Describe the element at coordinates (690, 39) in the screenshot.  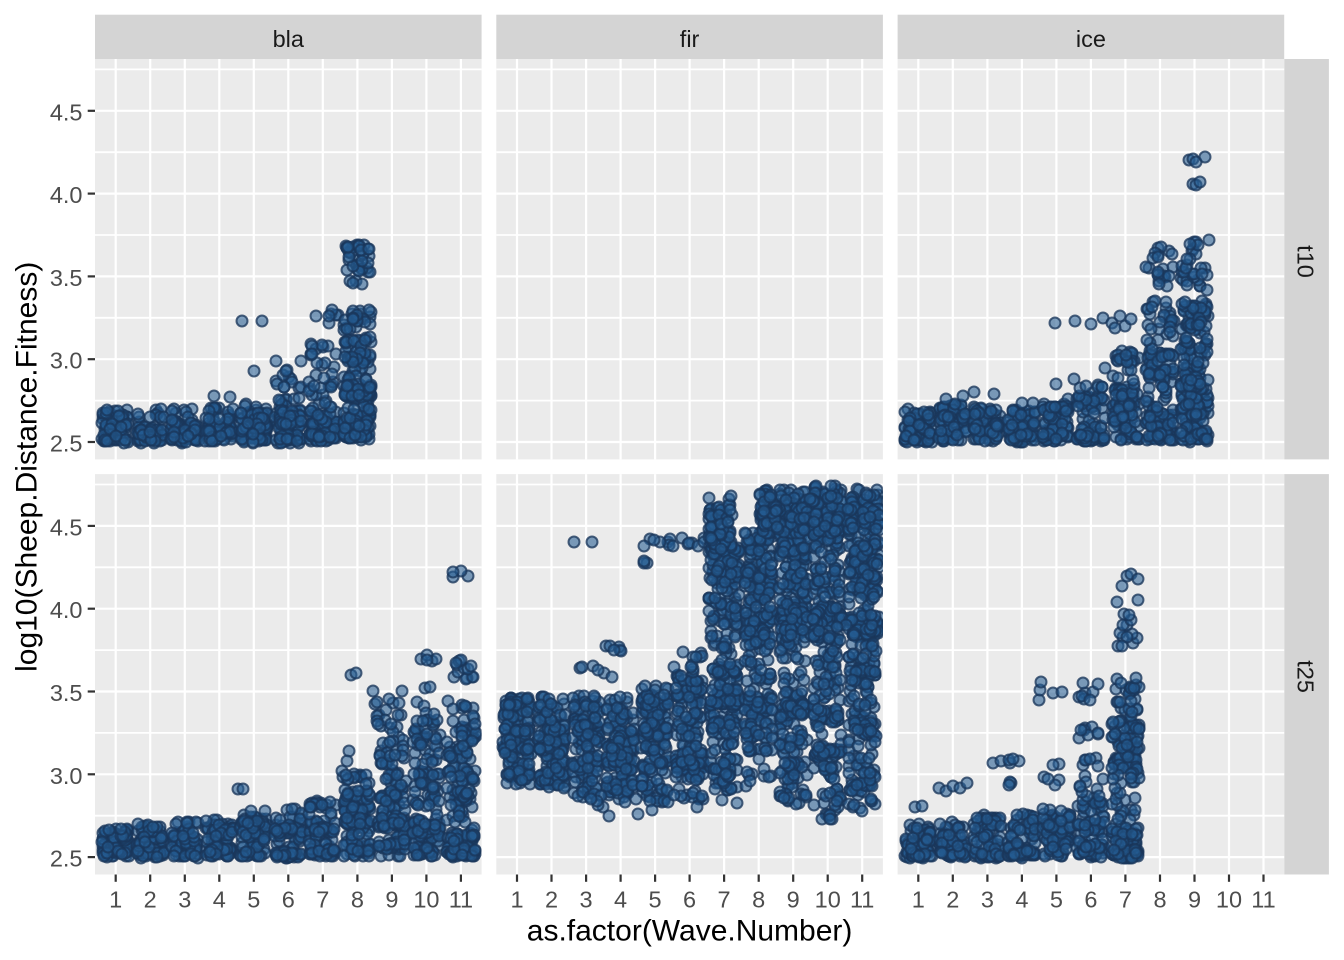
I see `svg-text: fir` at that location.